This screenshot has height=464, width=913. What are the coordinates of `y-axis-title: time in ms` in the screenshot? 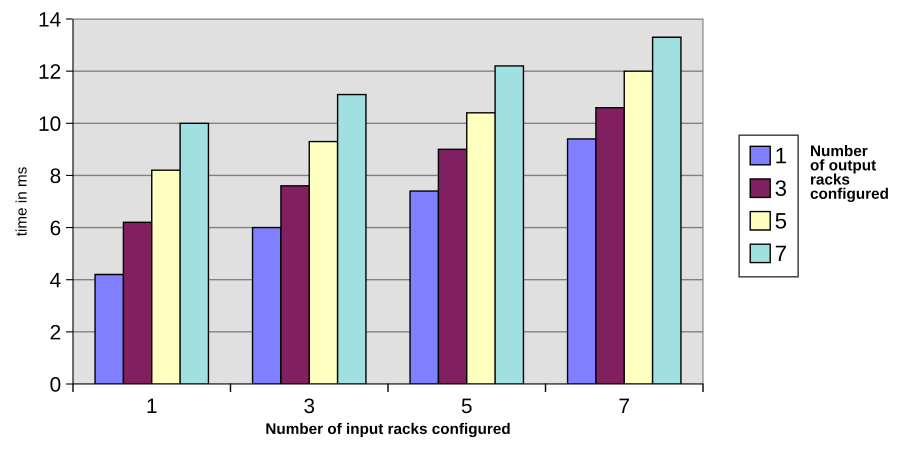 It's located at (21, 201).